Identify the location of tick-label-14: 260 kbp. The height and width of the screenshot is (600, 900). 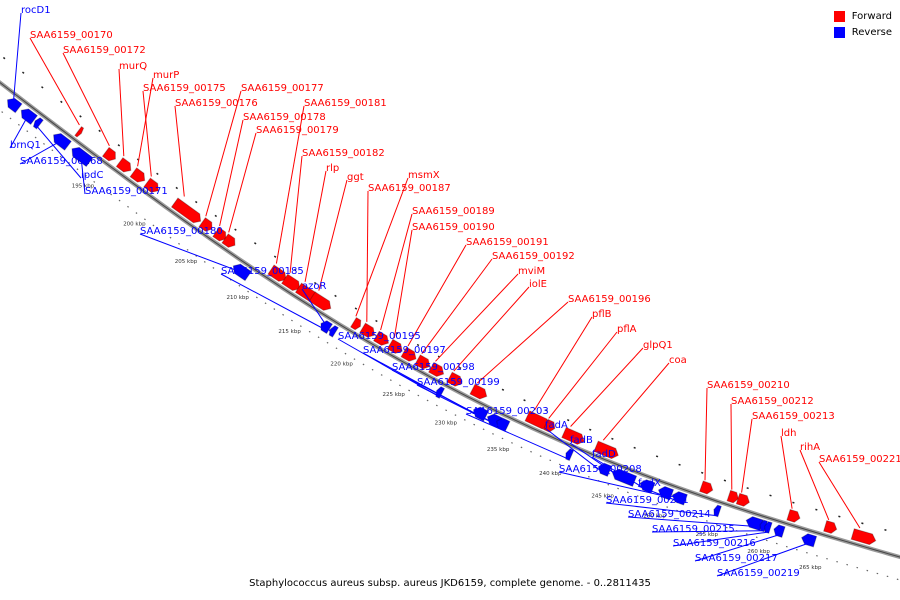
(758, 552).